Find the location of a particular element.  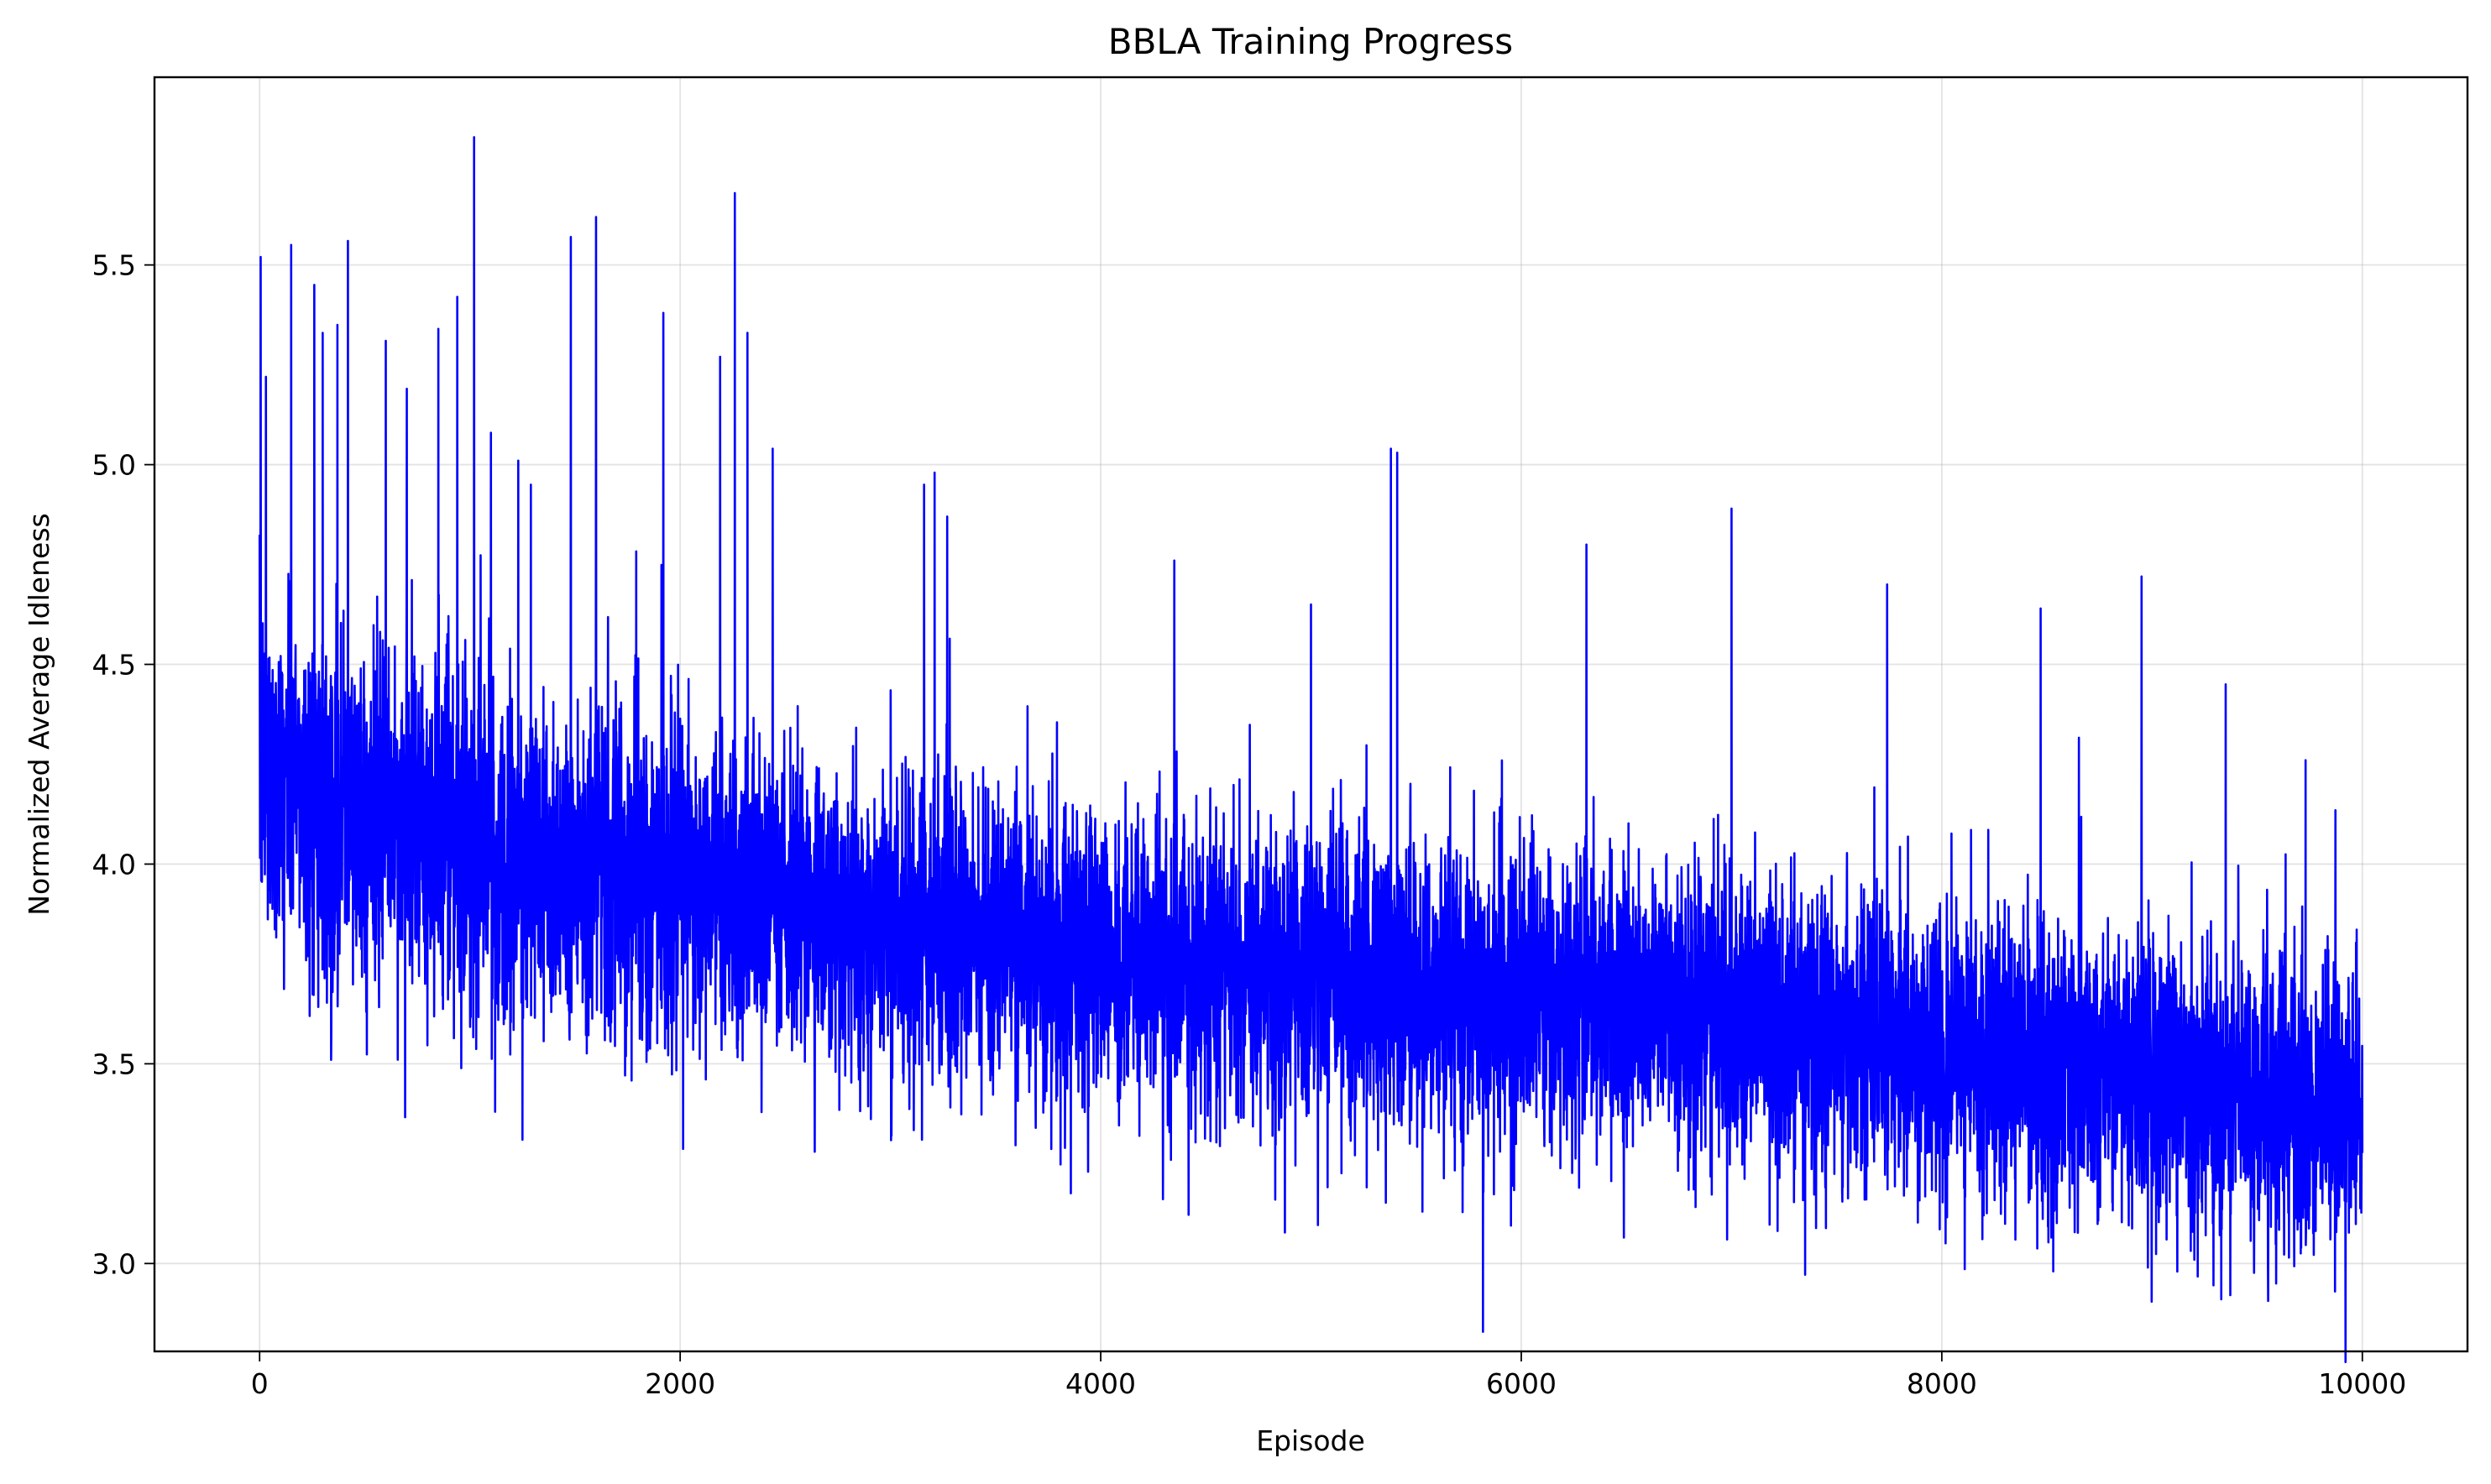

x-tick-label: 4000 is located at coordinates (1101, 1383).